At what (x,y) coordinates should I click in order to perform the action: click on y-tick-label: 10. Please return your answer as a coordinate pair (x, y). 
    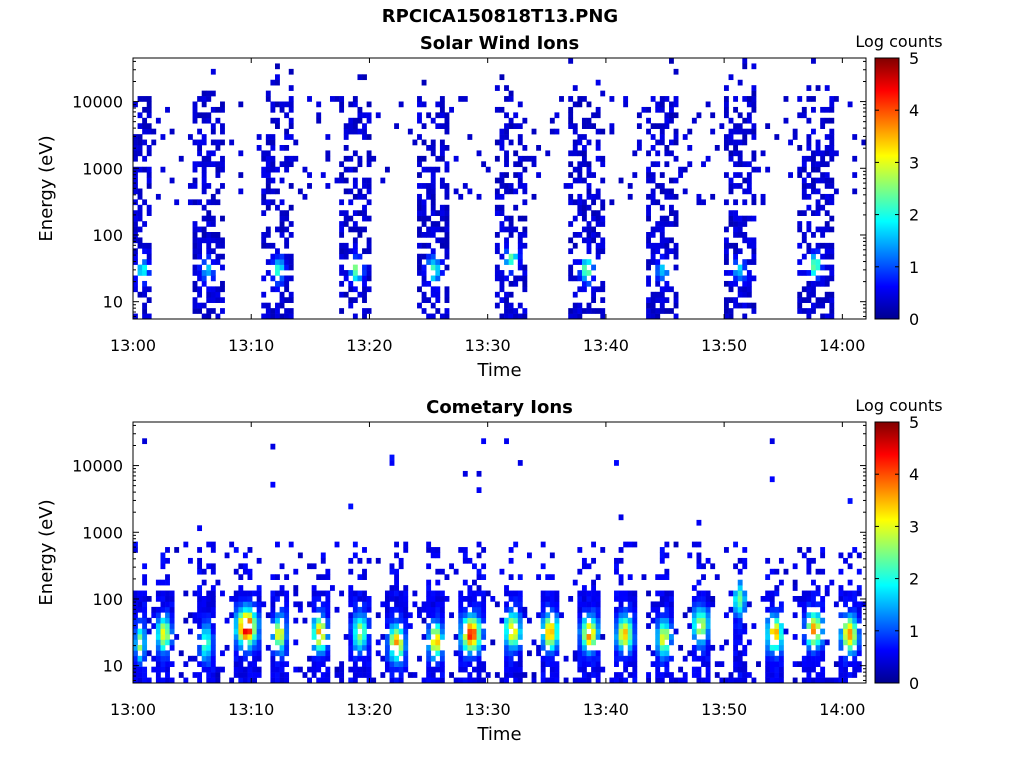
    Looking at the image, I should click on (113, 302).